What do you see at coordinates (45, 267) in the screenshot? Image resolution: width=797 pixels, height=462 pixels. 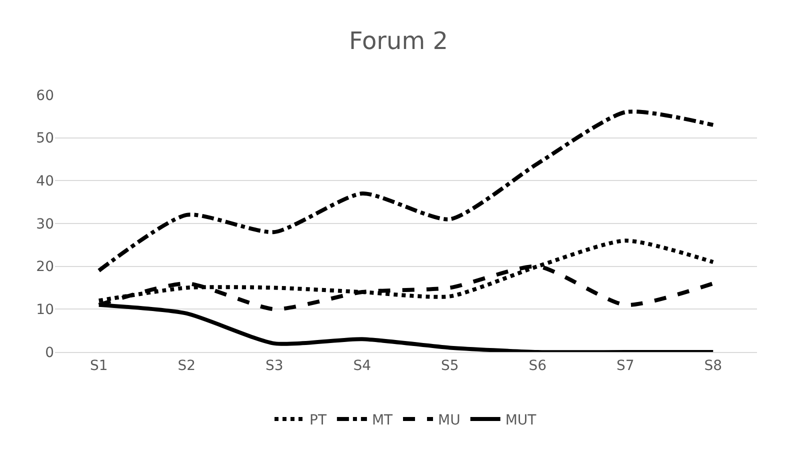 I see `y-tick-label: 20` at bounding box center [45, 267].